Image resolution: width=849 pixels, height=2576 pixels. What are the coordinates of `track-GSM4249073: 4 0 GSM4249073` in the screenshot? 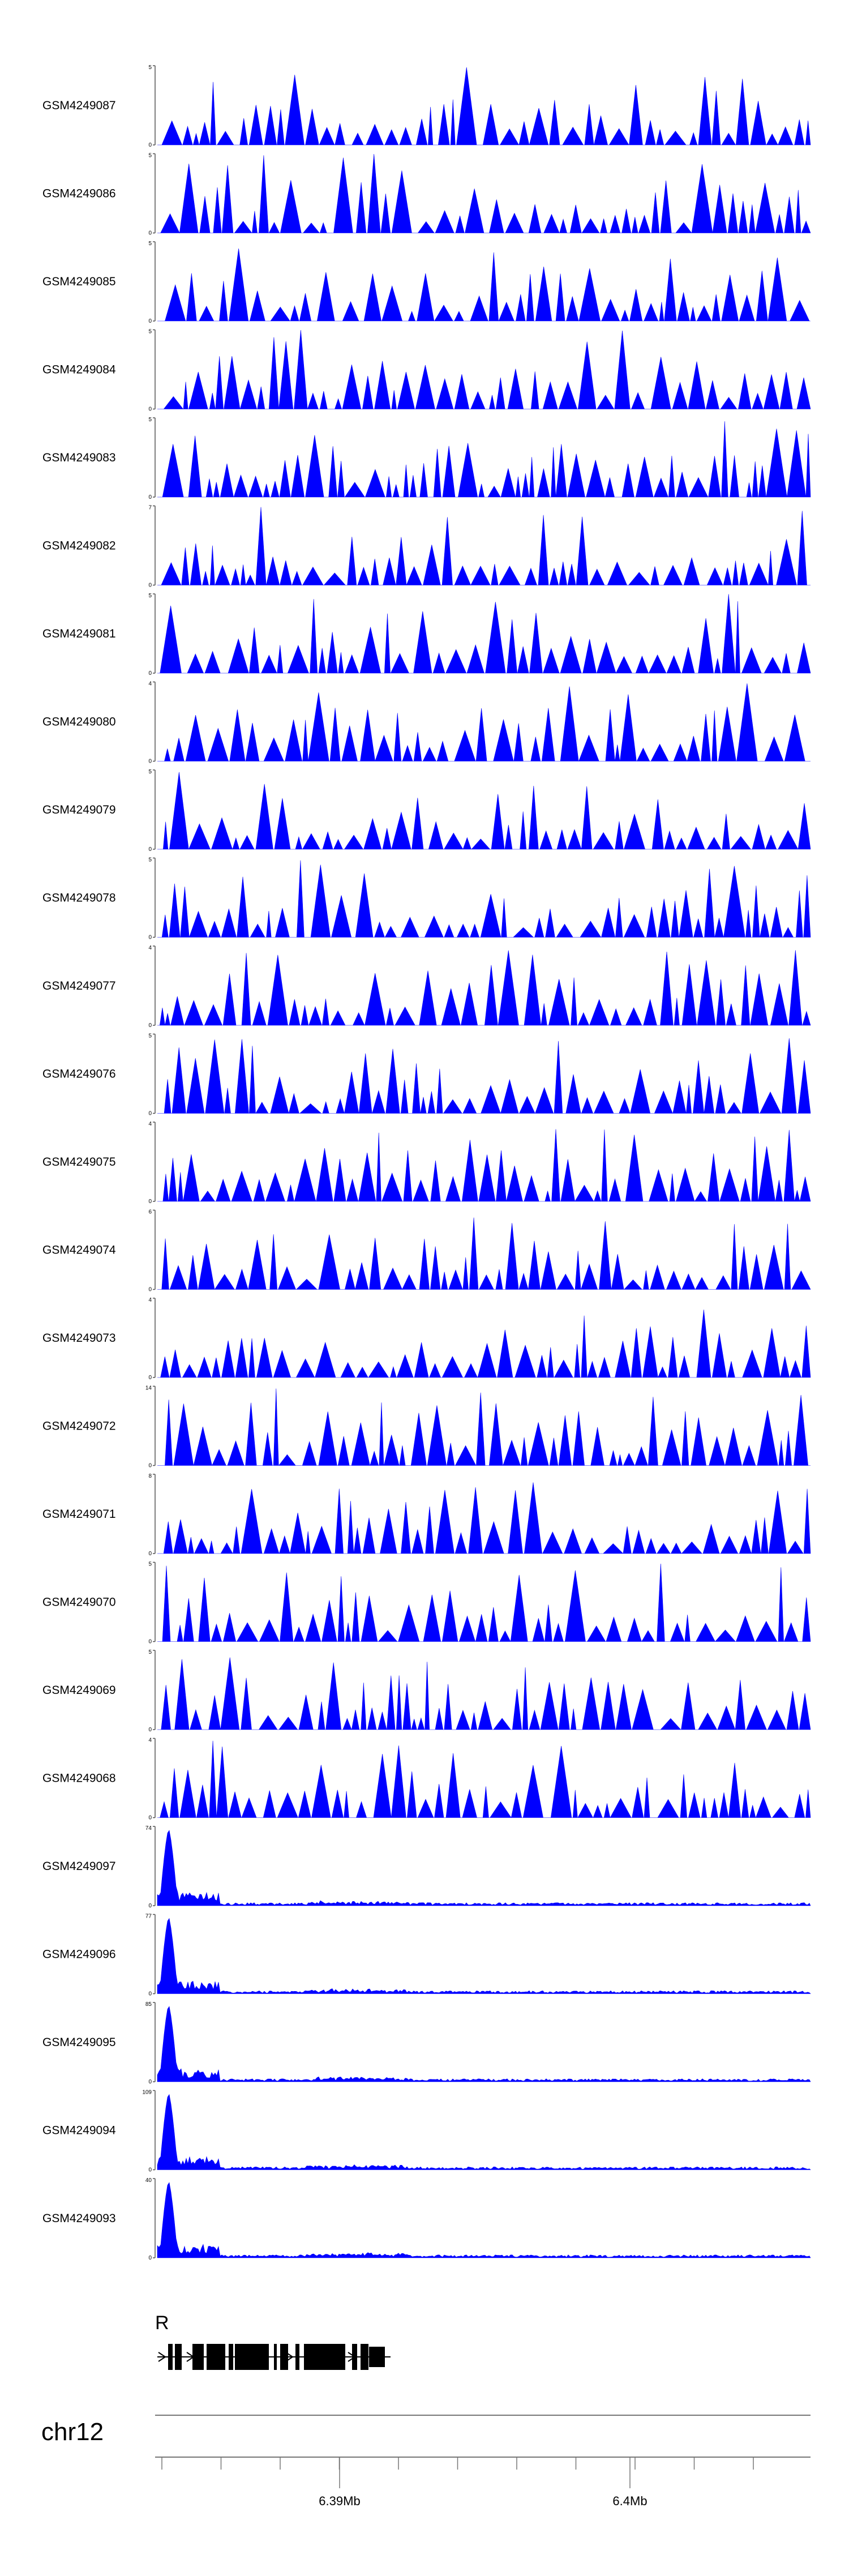 It's located at (426, 1339).